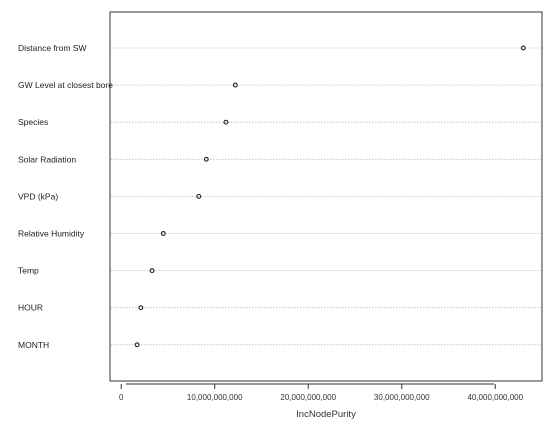 The height and width of the screenshot is (430, 550). I want to click on x-tick-label: 20,000,000,000, so click(308, 397).